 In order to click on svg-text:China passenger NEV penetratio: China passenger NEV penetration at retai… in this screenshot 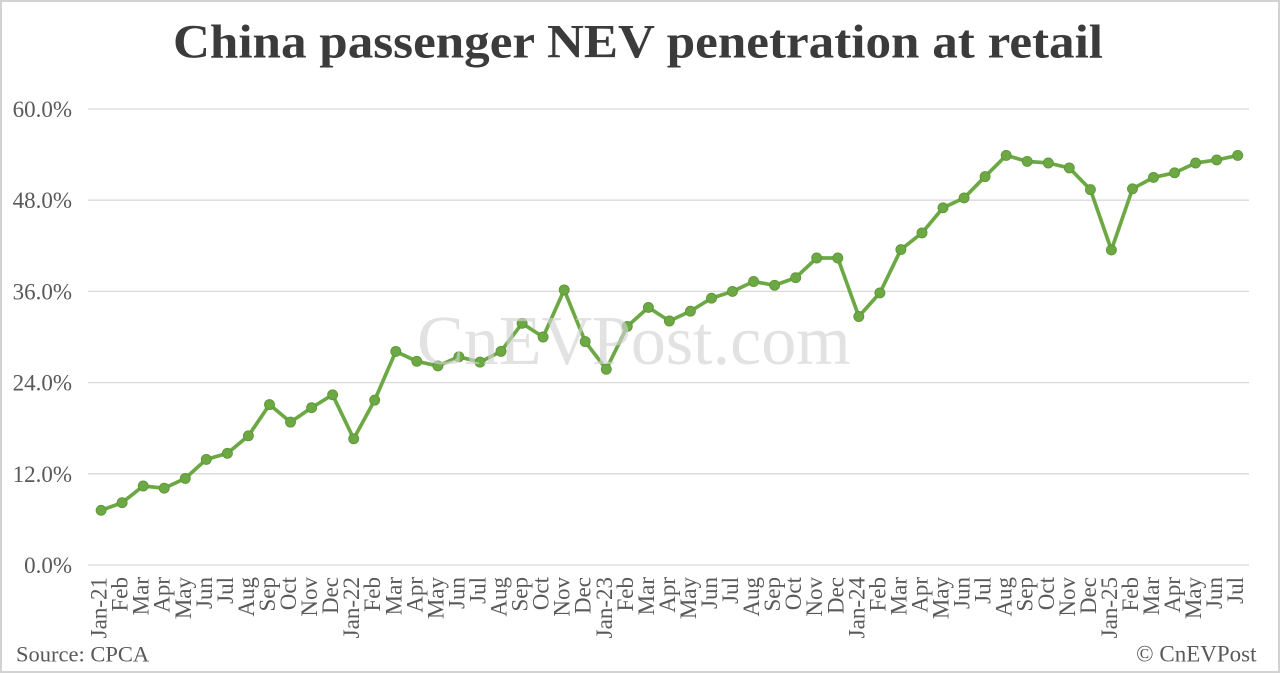, I will do `click(638, 42)`.